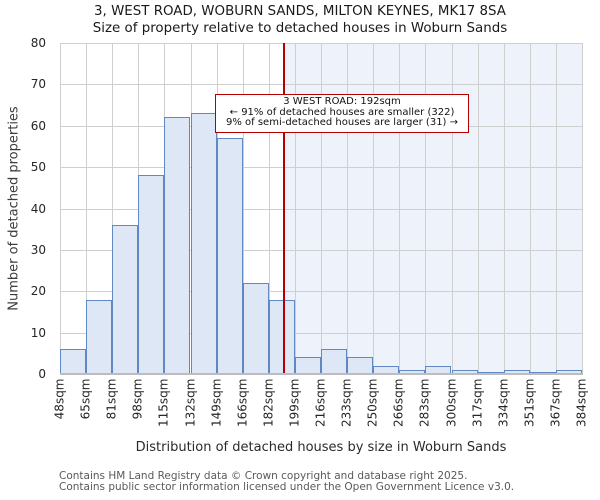 This screenshot has height=500, width=600. What do you see at coordinates (38, 249) in the screenshot?
I see `y-tick-label: 30` at bounding box center [38, 249].